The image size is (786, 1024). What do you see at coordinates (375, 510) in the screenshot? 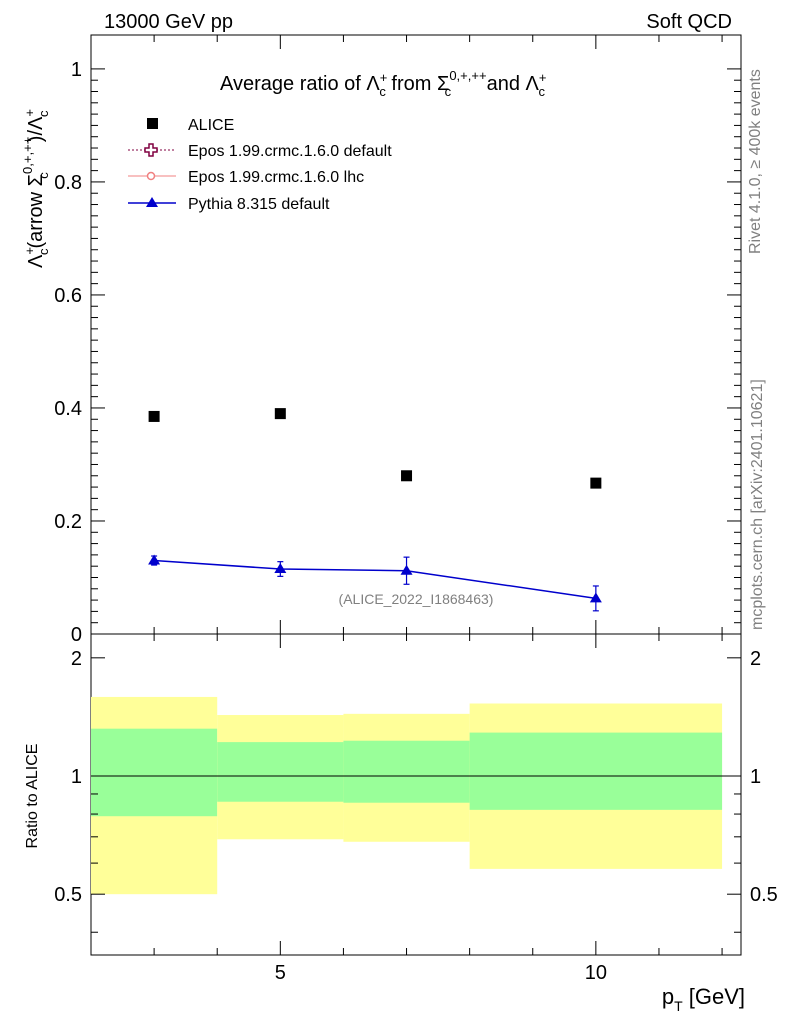
I see `data-series` at bounding box center [375, 510].